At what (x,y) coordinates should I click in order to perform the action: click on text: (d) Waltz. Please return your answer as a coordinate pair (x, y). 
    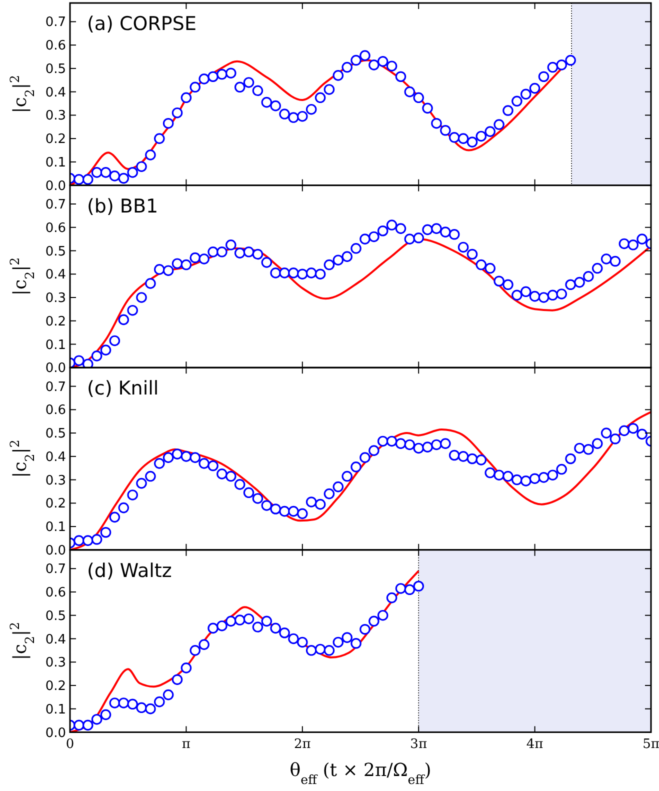
    Looking at the image, I should click on (129, 571).